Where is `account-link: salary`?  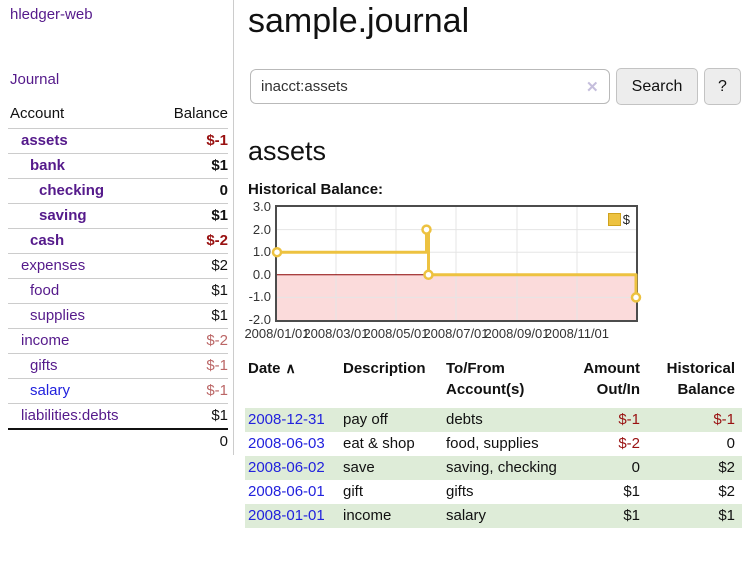 account-link: salary is located at coordinates (50, 390).